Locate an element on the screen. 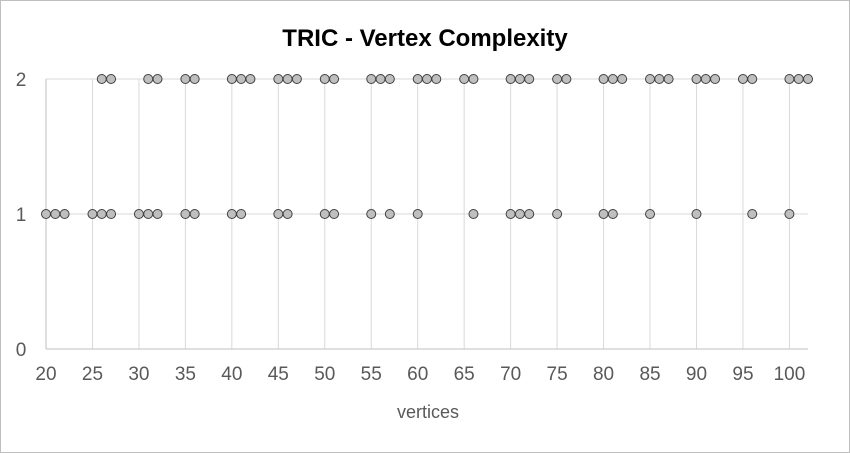 The height and width of the screenshot is (453, 850). x-tick-label: 45 is located at coordinates (278, 374).